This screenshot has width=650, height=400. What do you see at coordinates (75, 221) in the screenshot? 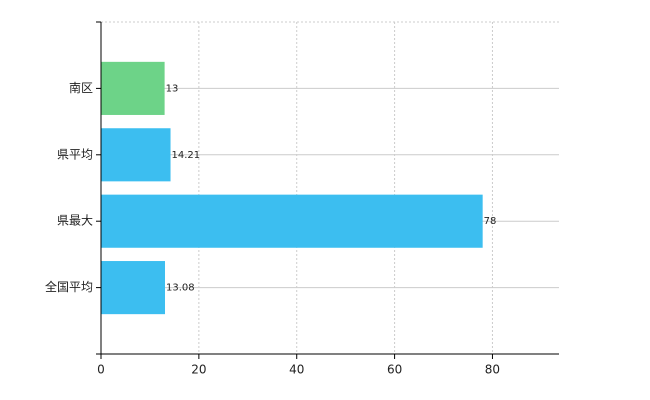
I see `y-tick-label: 県最大` at bounding box center [75, 221].